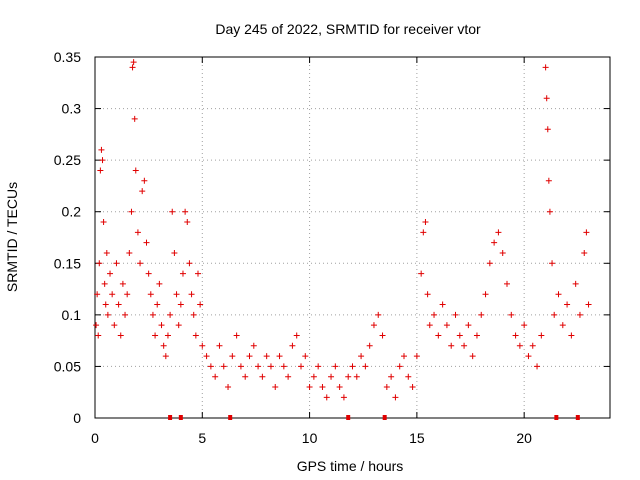  I want to click on y-tick-label: 0.35, so click(67, 57).